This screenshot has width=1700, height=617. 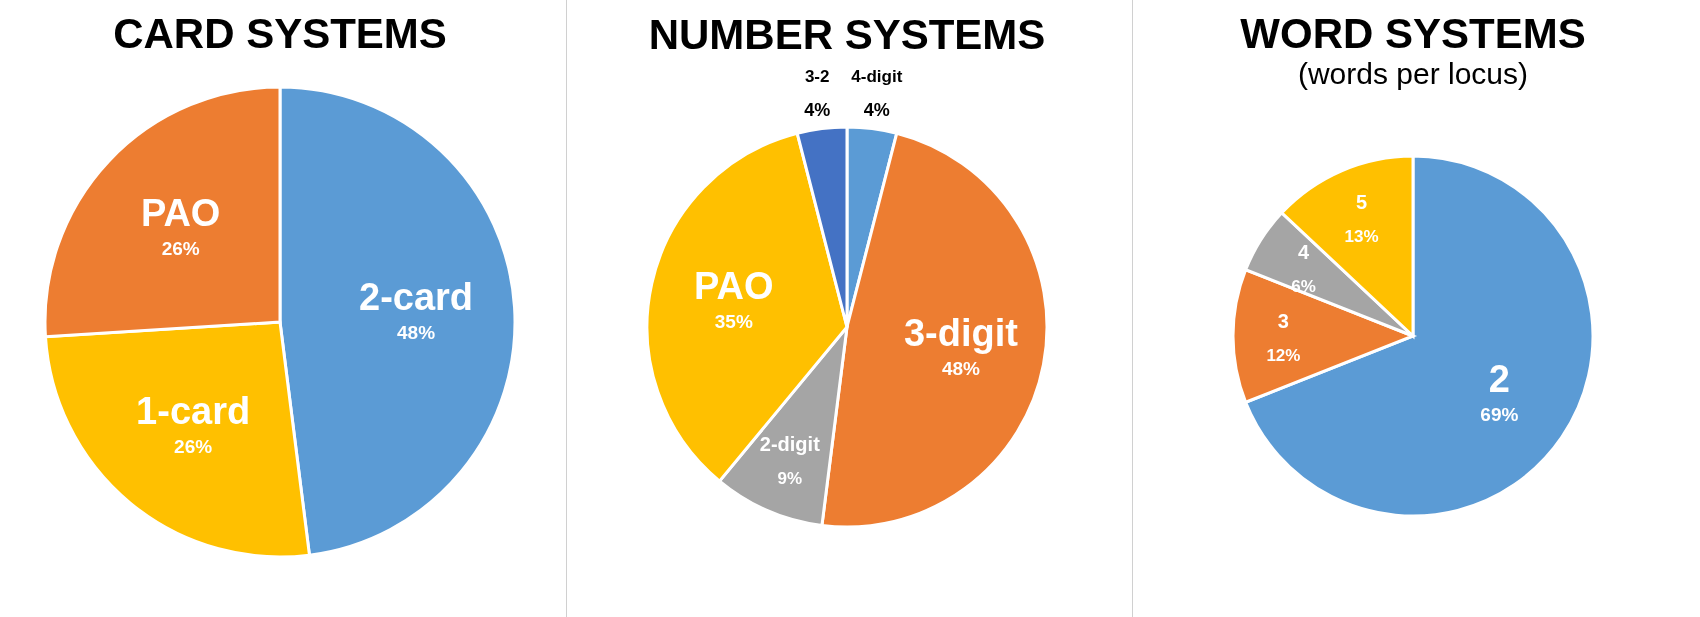 What do you see at coordinates (1499, 414) in the screenshot?
I see `data-label: 69%` at bounding box center [1499, 414].